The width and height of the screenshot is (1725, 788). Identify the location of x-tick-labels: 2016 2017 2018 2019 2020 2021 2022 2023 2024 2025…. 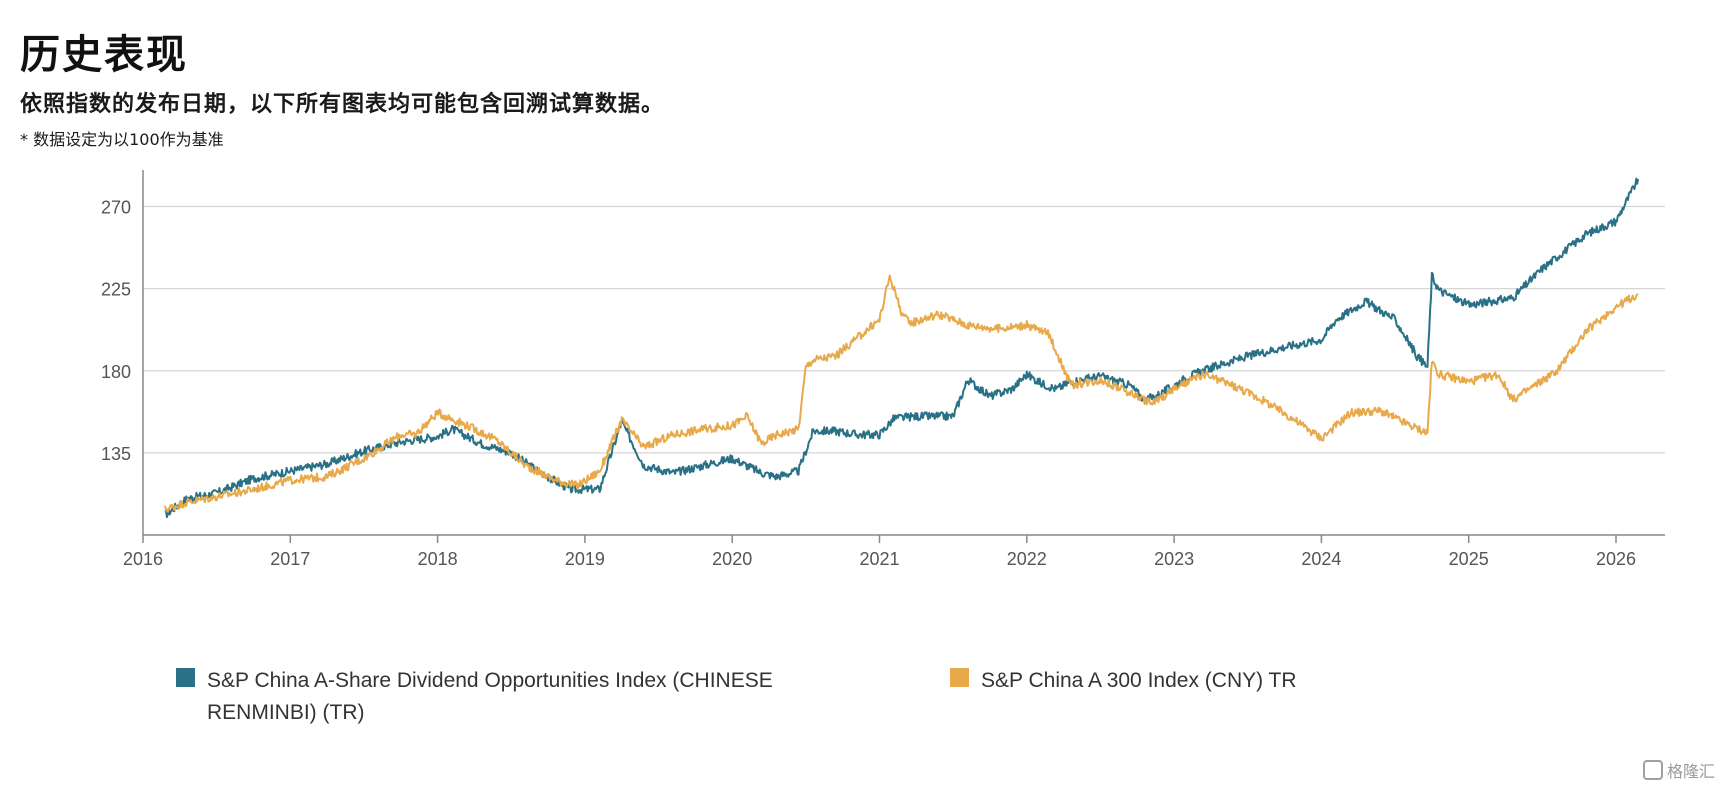
(879, 559).